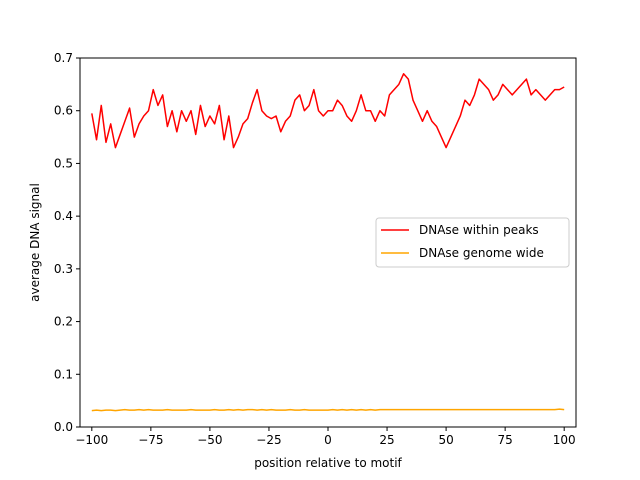 This screenshot has height=480, width=640. What do you see at coordinates (35, 242) in the screenshot?
I see `y-axis-label: average DNA signal` at bounding box center [35, 242].